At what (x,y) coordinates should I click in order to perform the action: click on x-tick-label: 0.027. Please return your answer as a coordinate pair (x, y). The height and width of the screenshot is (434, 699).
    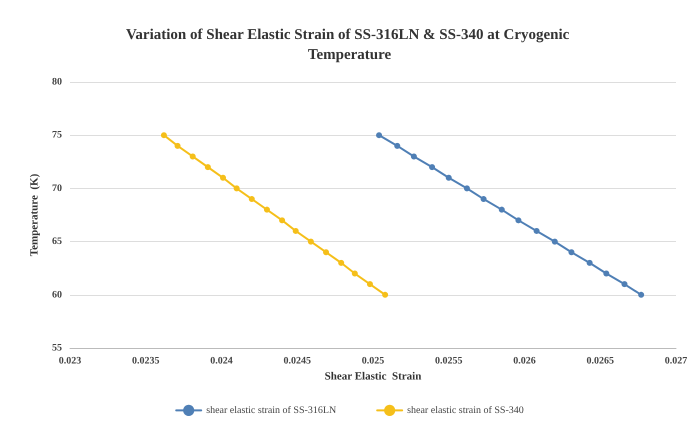
    Looking at the image, I should click on (676, 361).